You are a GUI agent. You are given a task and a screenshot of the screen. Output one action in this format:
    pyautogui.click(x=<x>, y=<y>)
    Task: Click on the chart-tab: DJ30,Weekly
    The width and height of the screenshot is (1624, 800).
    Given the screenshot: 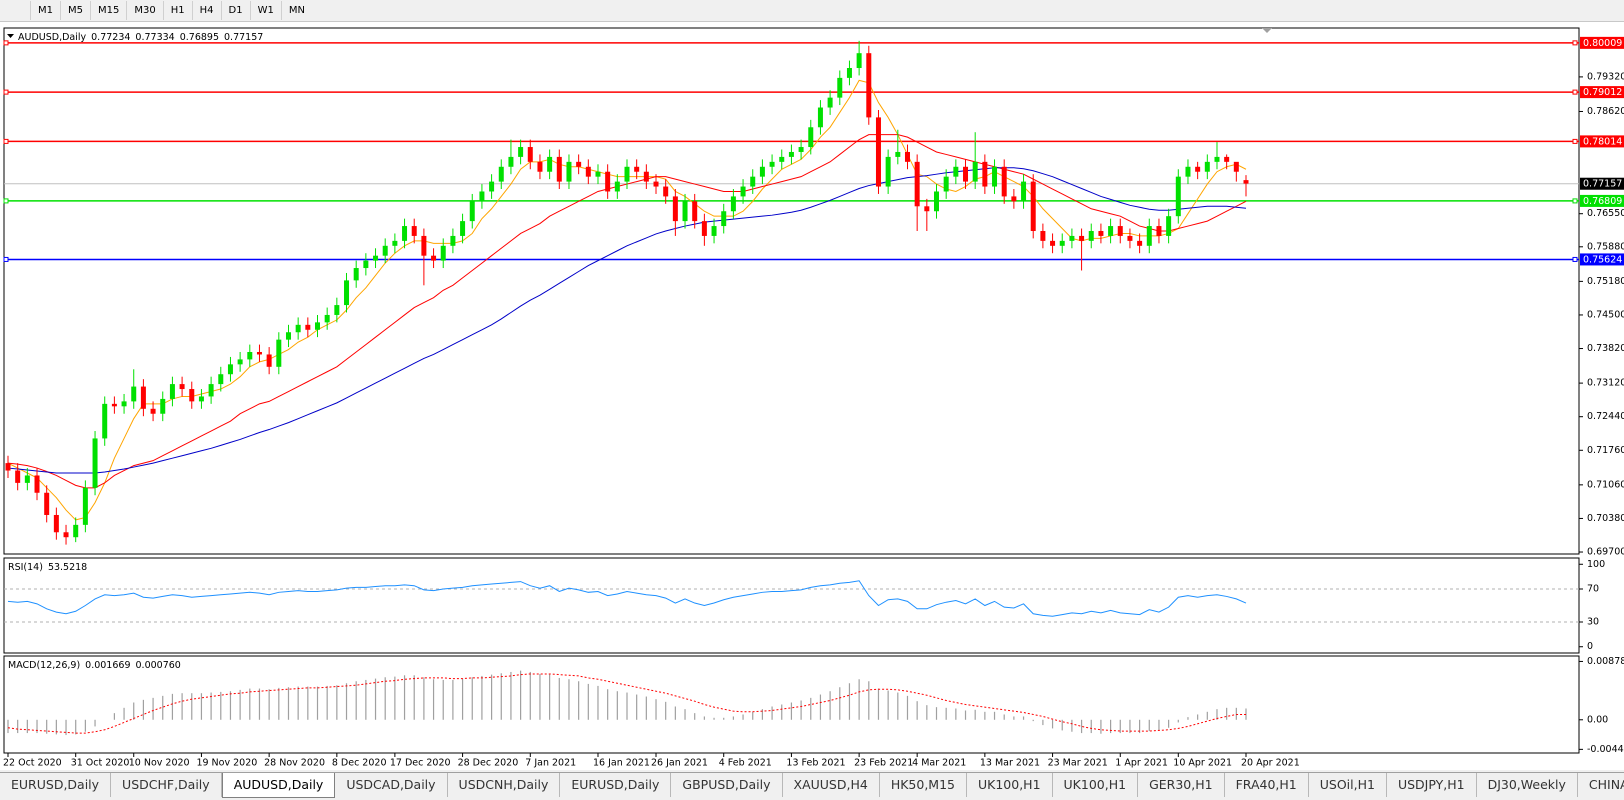 What is the action you would take?
    pyautogui.click(x=1527, y=785)
    